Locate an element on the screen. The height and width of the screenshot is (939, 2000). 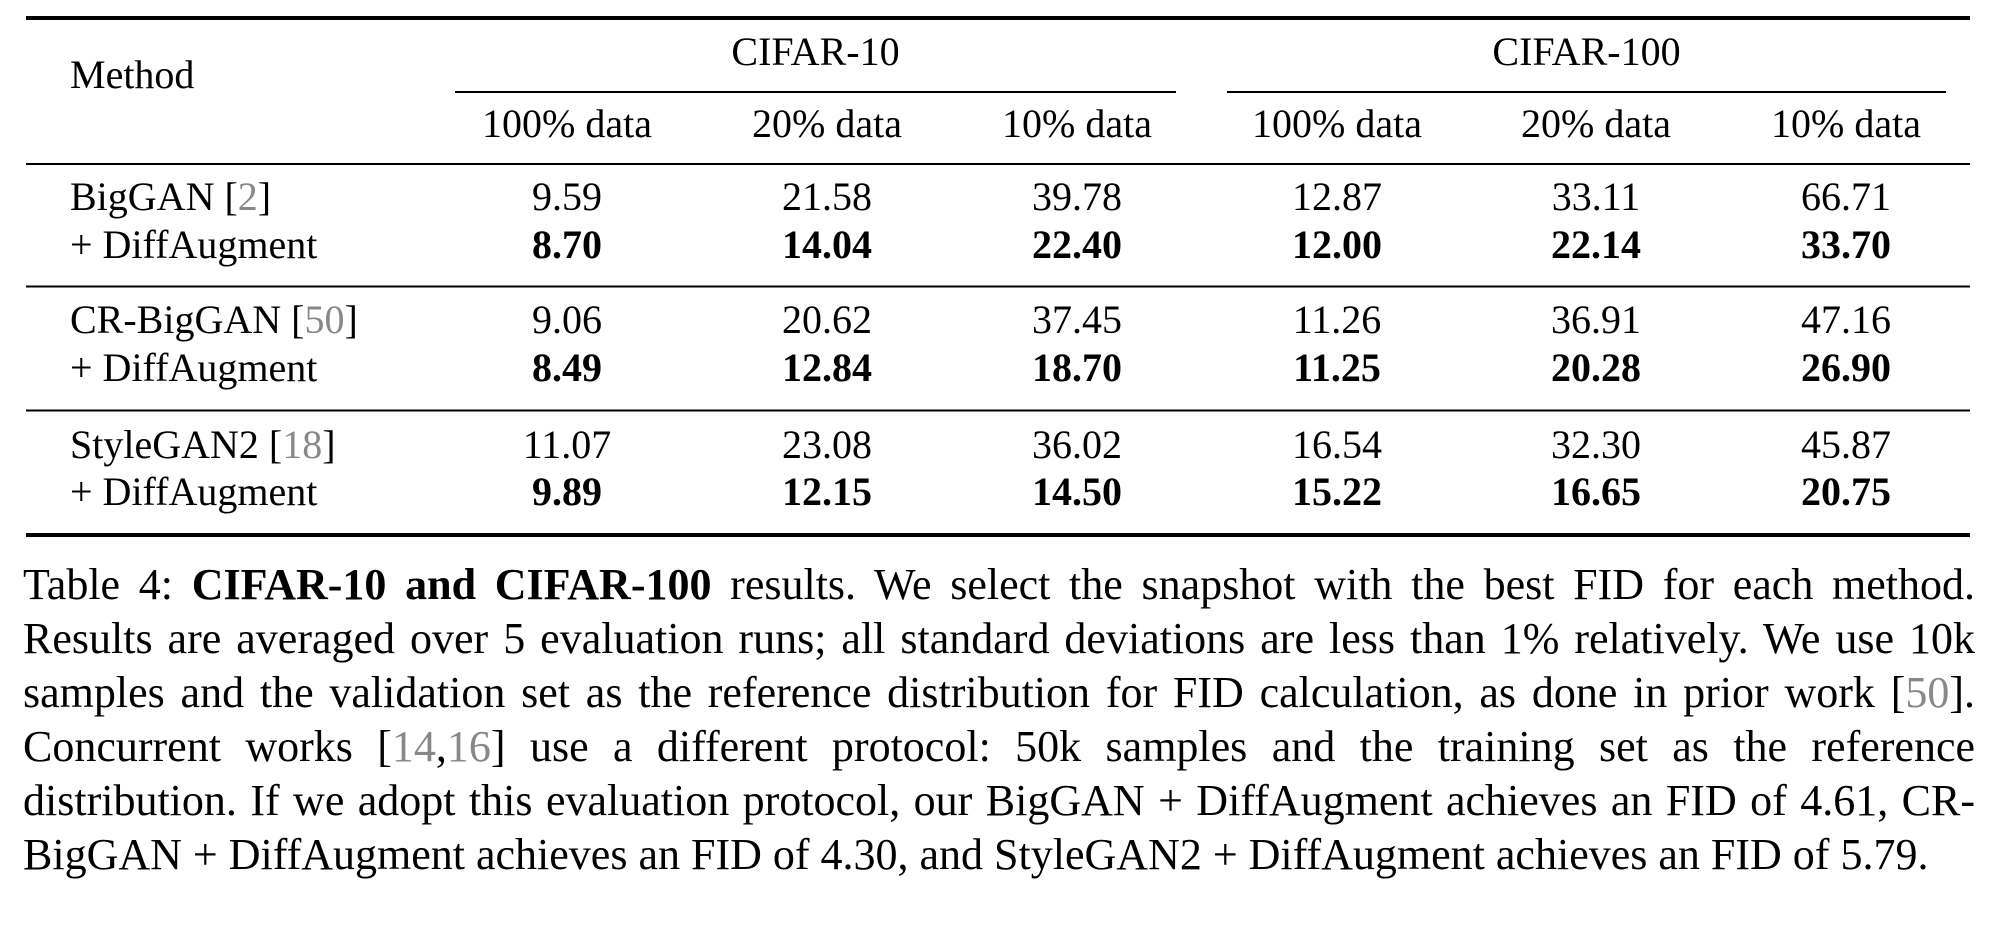
cell-value: 37.45 is located at coordinates (1077, 319).